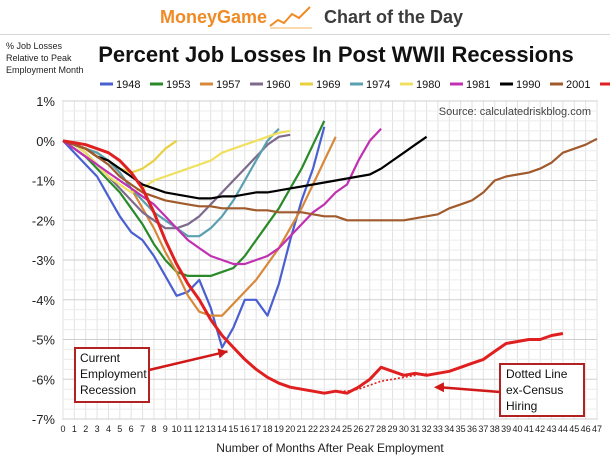 This screenshot has width=610, height=458. Describe the element at coordinates (165, 429) in the screenshot. I see `x-tick-label: 9` at that location.